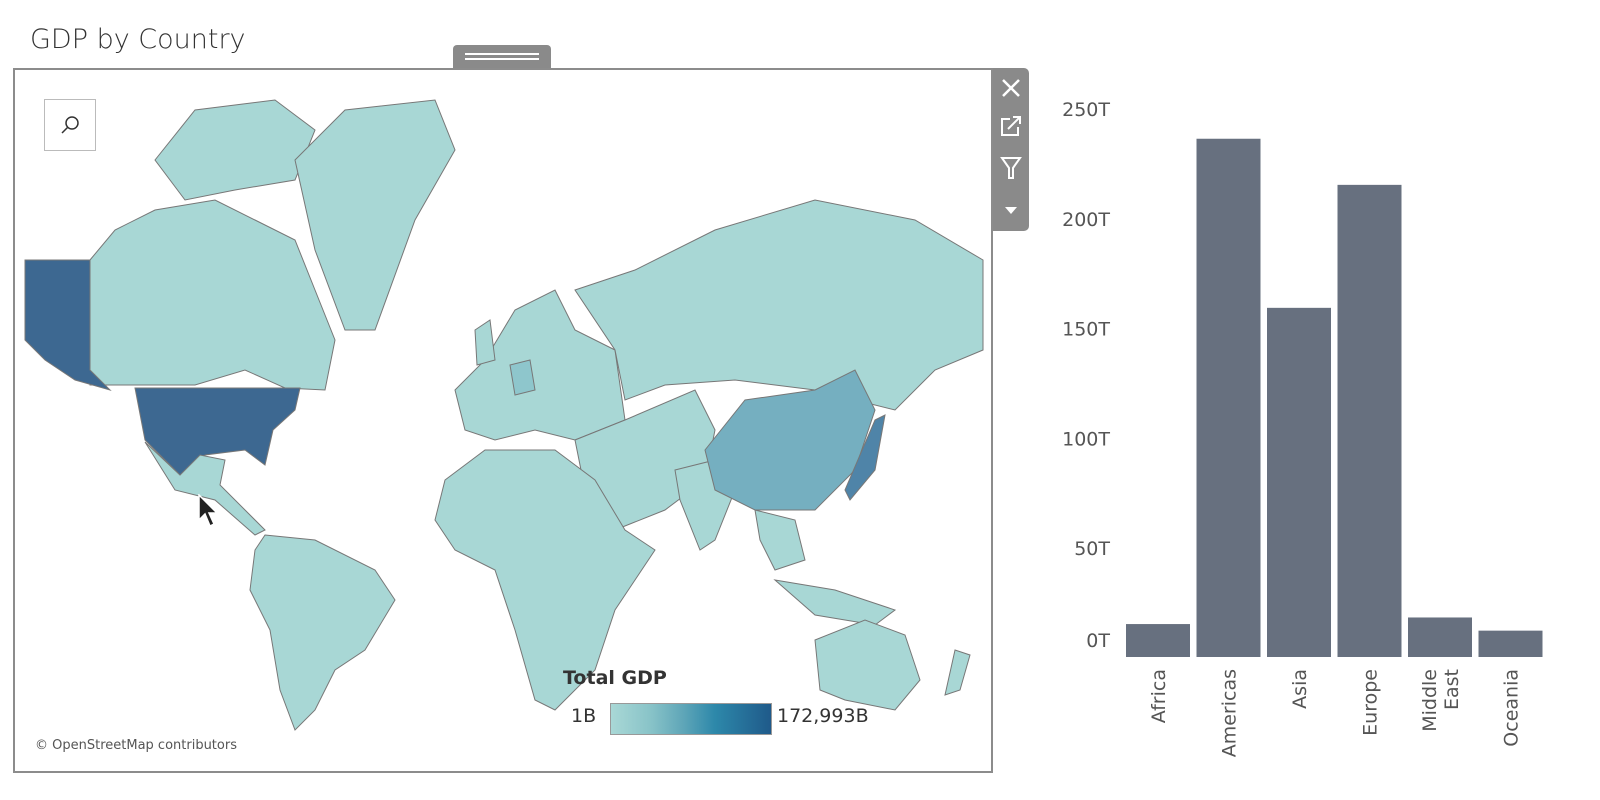  I want to click on close-button, so click(1011, 88).